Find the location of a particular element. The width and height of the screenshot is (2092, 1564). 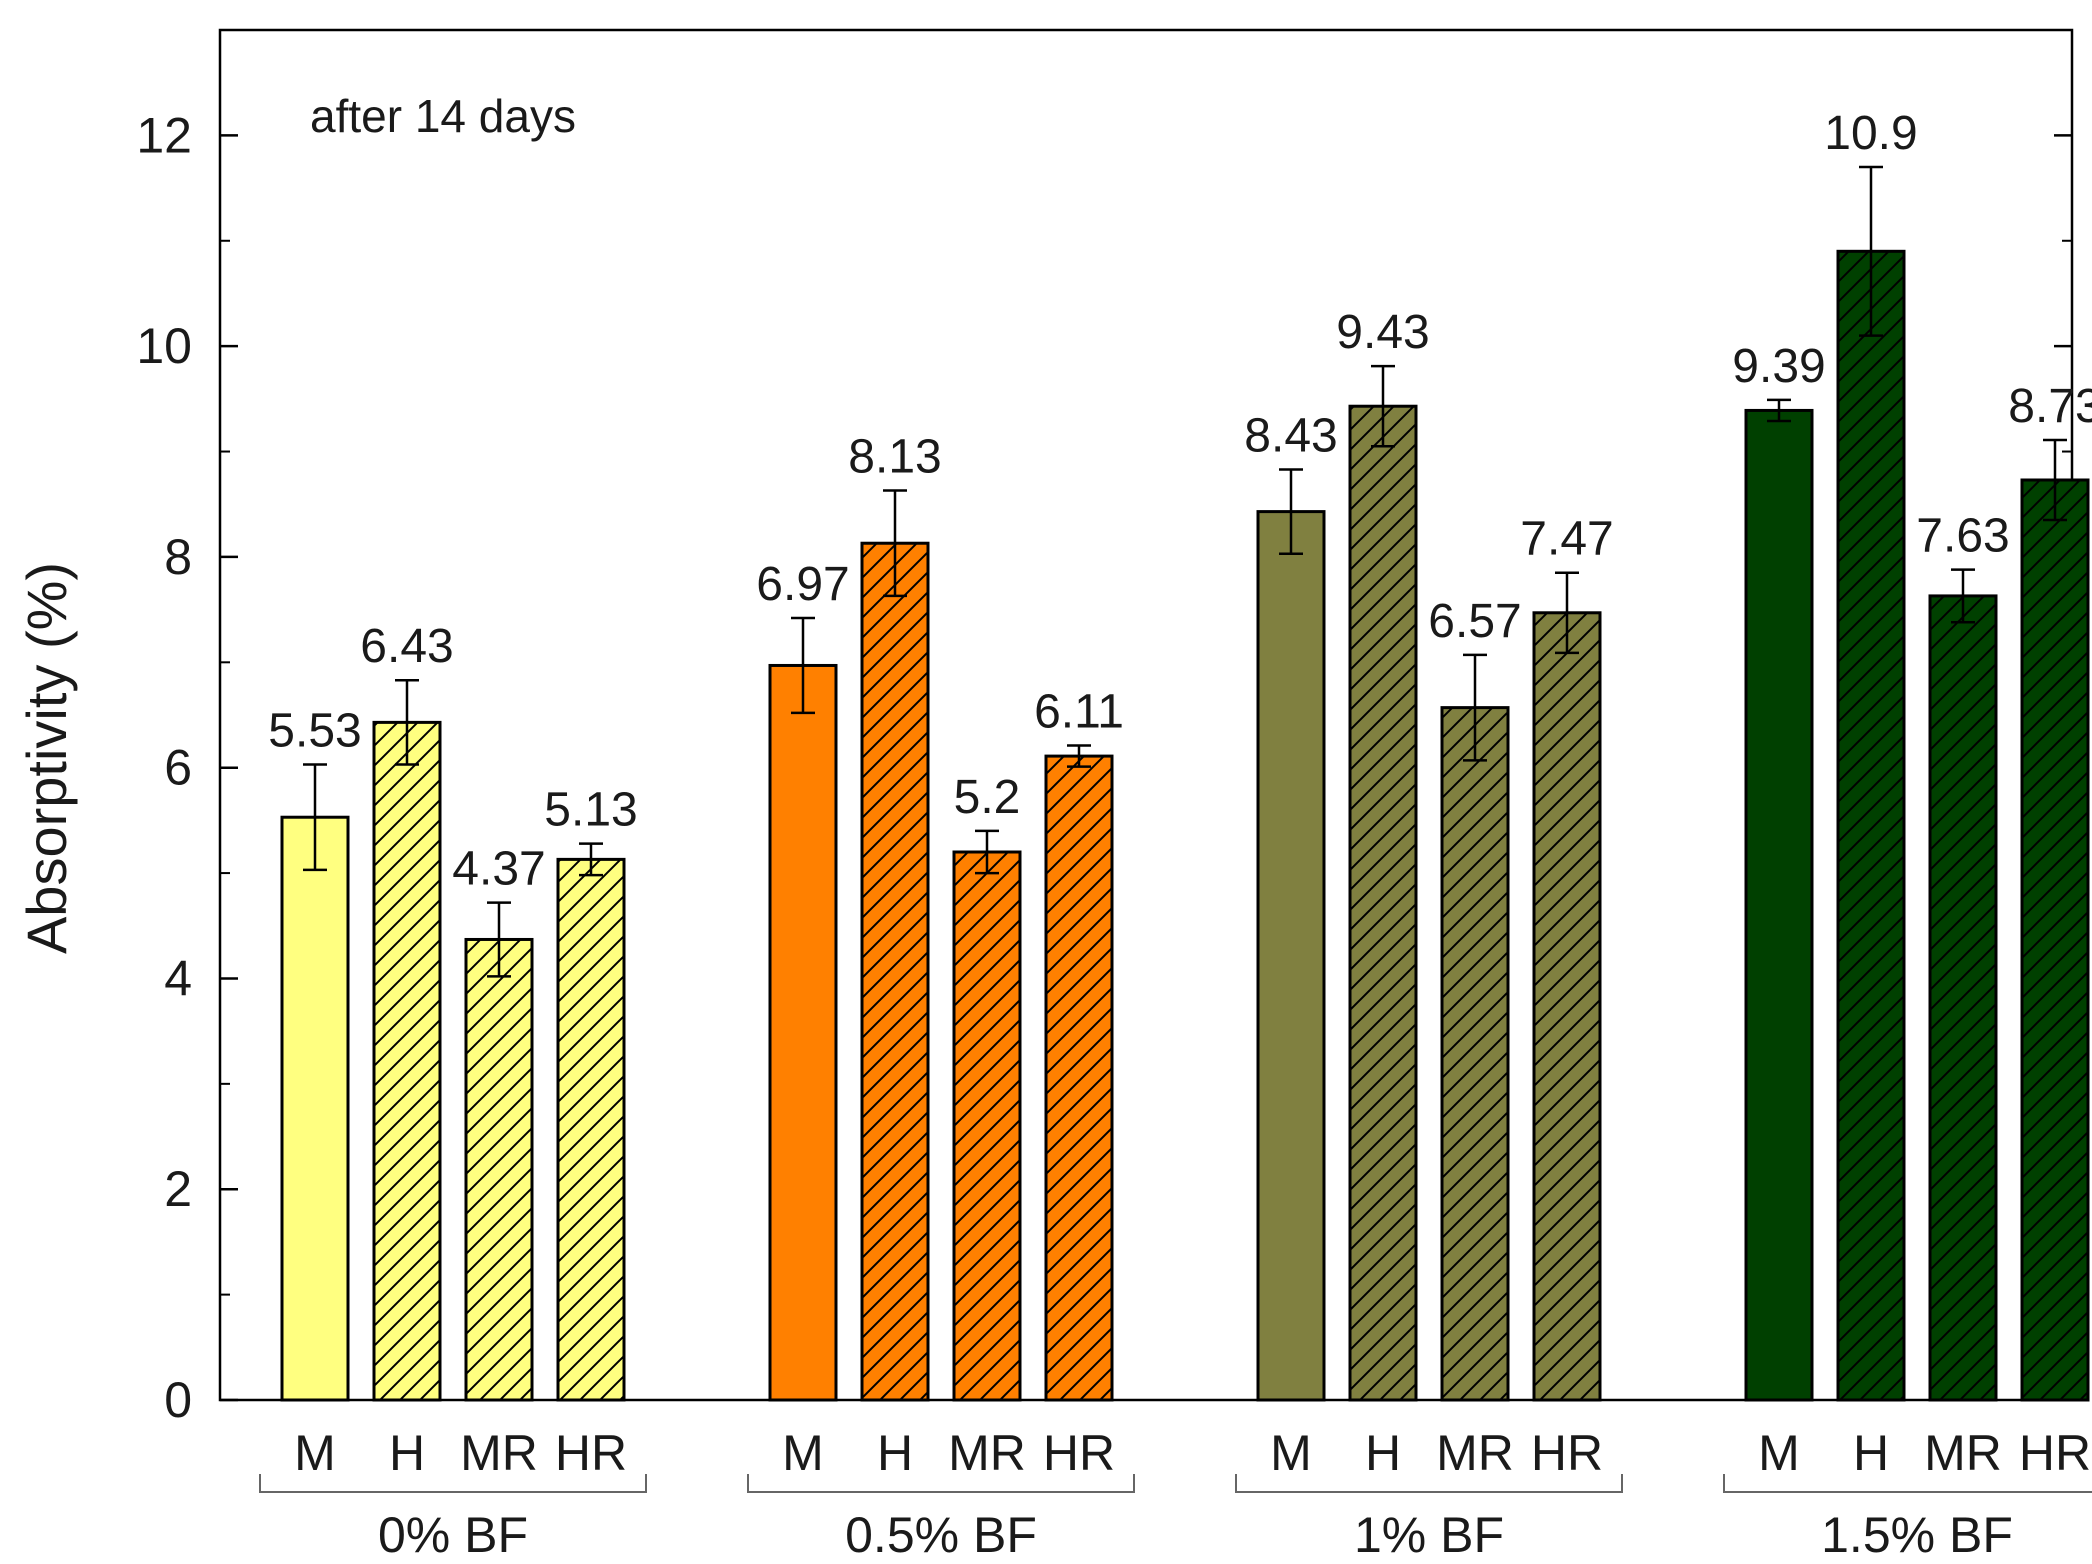

data-label: 6.43 is located at coordinates (406, 646).